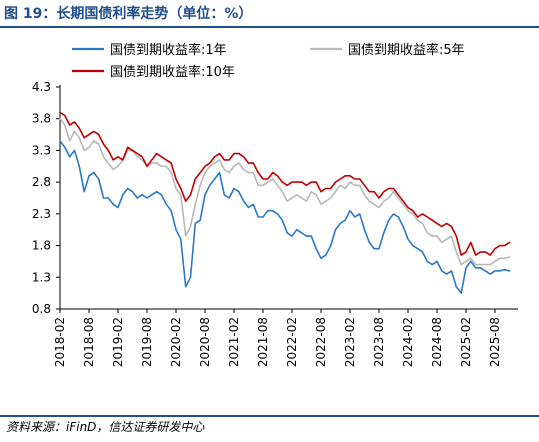  Describe the element at coordinates (41, 182) in the screenshot. I see `y-tick-label: 2.8` at that location.